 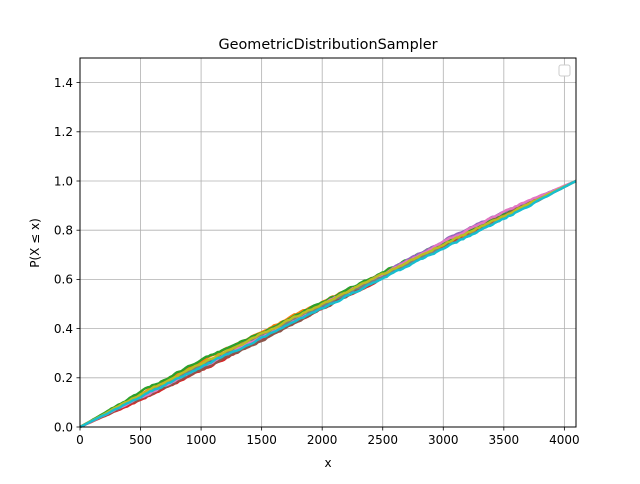 What do you see at coordinates (63, 378) in the screenshot?
I see `y-tick-label: 0.2` at bounding box center [63, 378].